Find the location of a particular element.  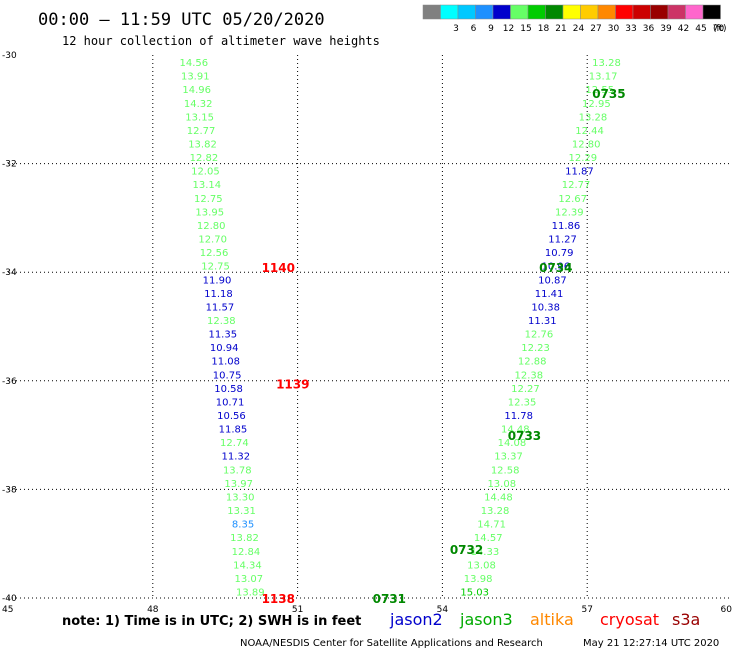

wave-height-value: 13.17 is located at coordinates (603, 77).